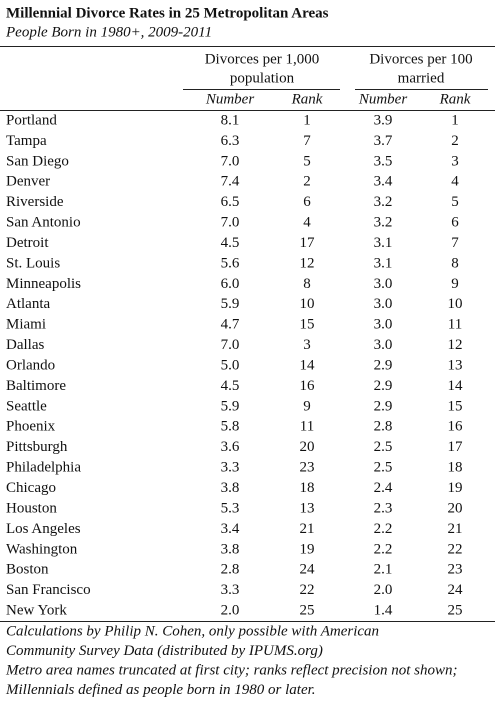 The width and height of the screenshot is (495, 711). What do you see at coordinates (31, 488) in the screenshot?
I see `city-name: Chicago` at bounding box center [31, 488].